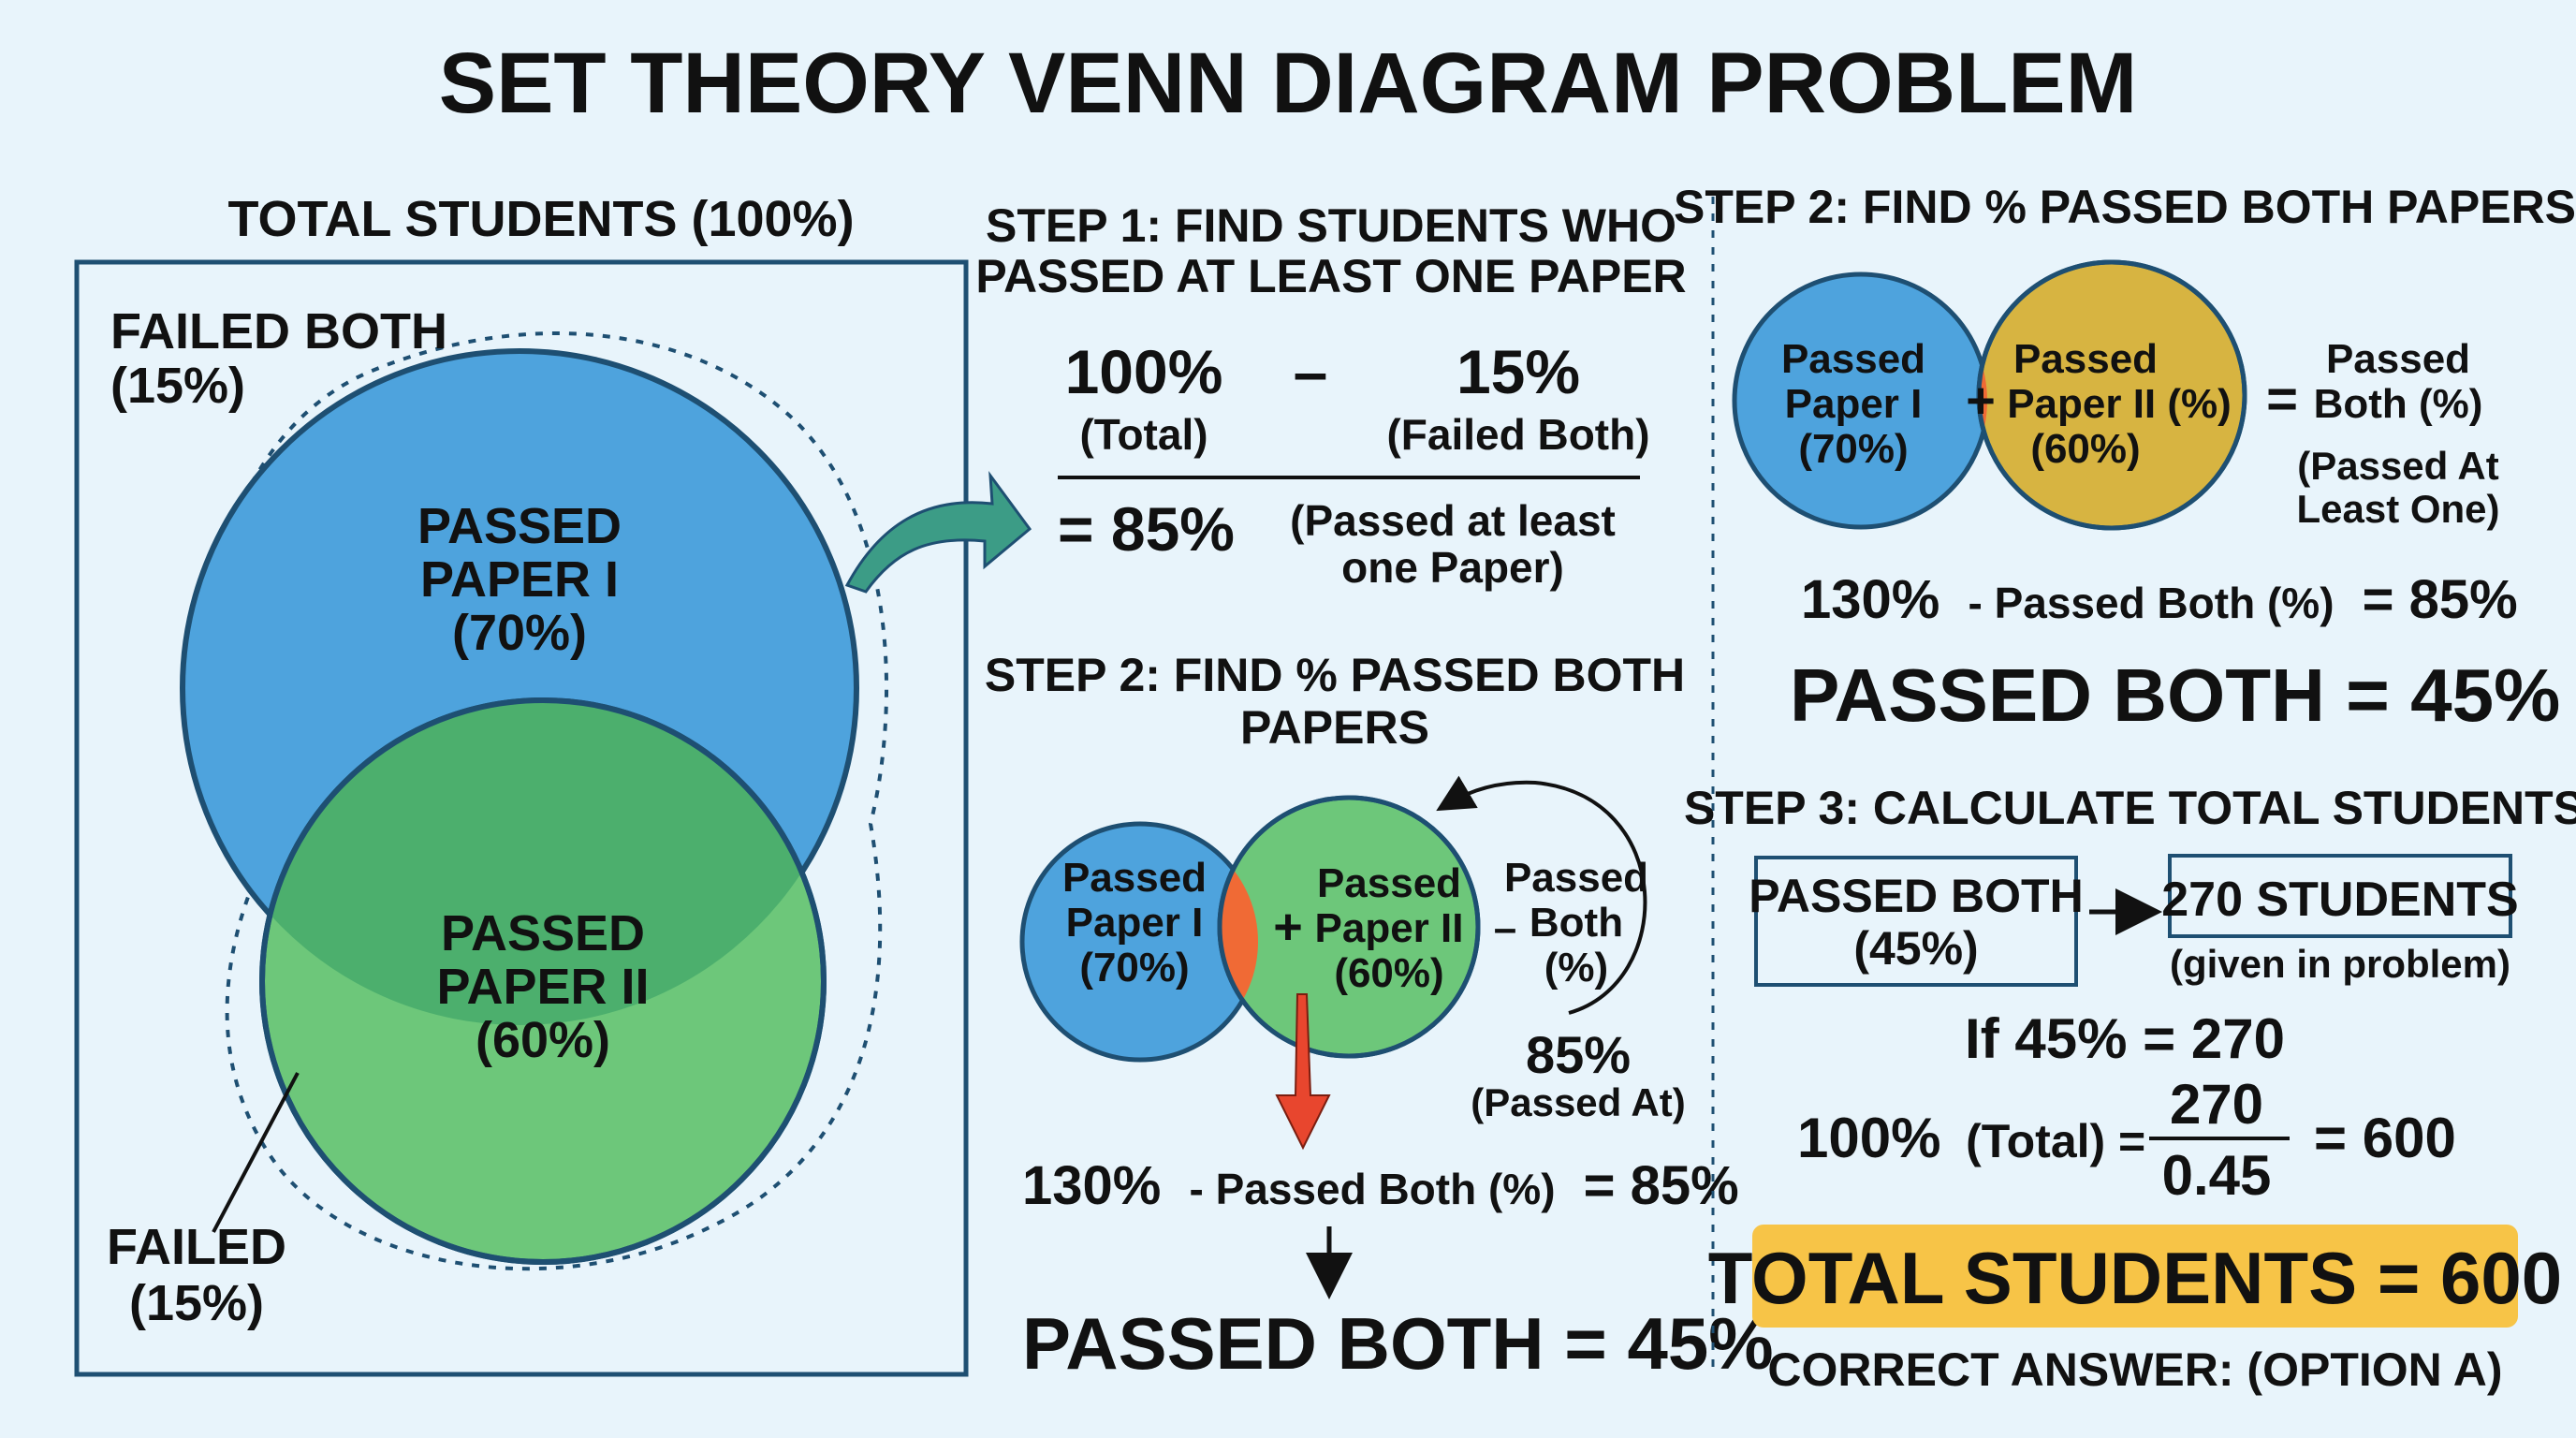  Describe the element at coordinates (1868, 1138) in the screenshot. I see `step3-total-bold: 100%` at that location.